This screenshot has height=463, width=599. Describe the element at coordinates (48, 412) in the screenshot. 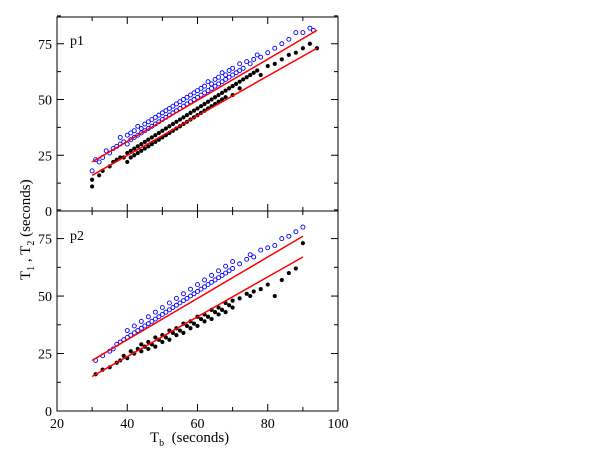

I see `y-tick-label-1-0: 0` at that location.